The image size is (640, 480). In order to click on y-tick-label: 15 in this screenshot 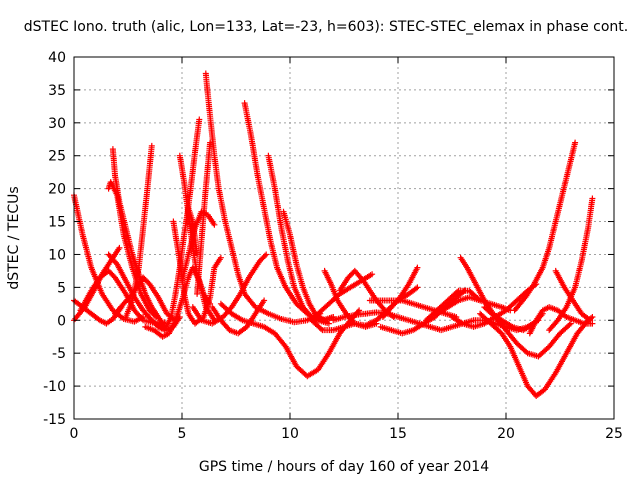, I will do `click(57, 223)`.